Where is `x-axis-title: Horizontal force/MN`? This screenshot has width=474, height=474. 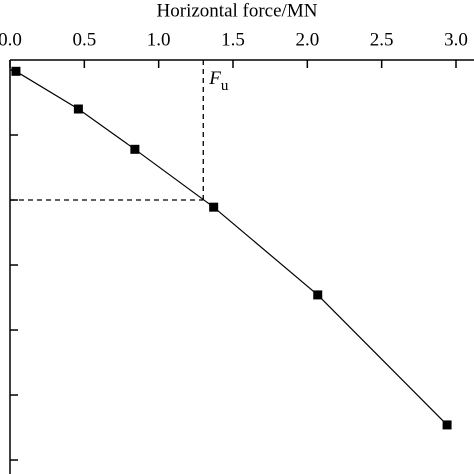
x-axis-title: Horizontal force/MN is located at coordinates (237, 10).